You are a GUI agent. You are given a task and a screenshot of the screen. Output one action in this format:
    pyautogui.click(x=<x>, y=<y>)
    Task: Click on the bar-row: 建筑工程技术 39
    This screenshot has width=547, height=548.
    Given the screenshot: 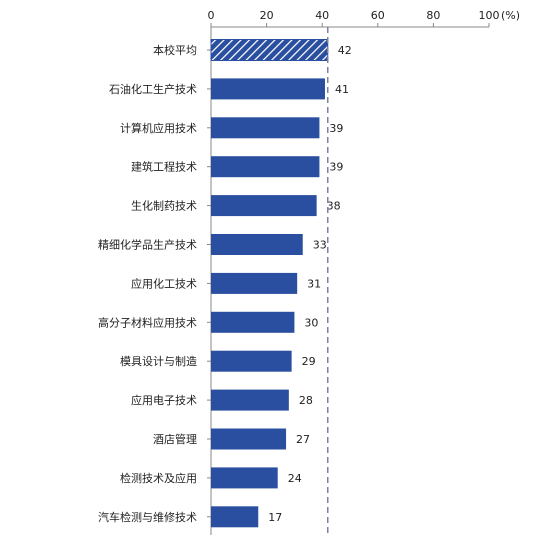 What is the action you would take?
    pyautogui.click(x=237, y=167)
    